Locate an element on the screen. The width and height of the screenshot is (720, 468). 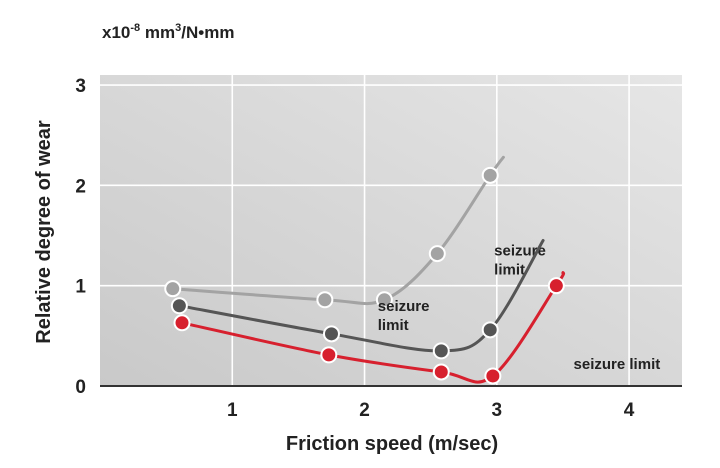
x-tick-label: 1 is located at coordinates (232, 410).